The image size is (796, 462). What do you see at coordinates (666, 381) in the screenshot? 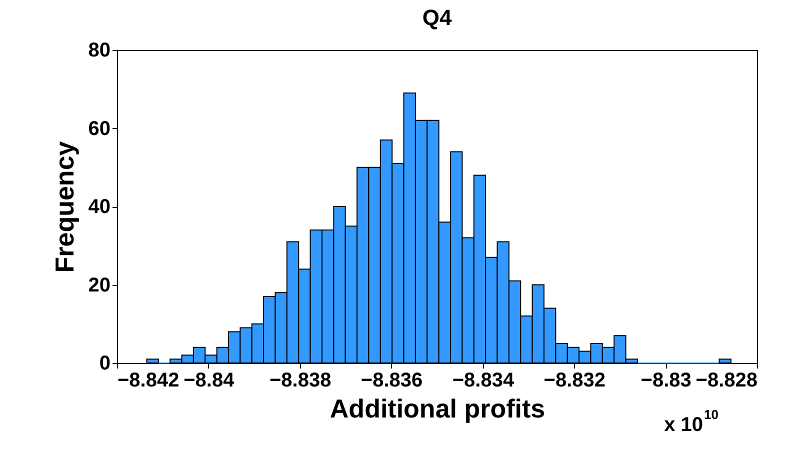
I see `x-tick-label: −8.83` at bounding box center [666, 381].